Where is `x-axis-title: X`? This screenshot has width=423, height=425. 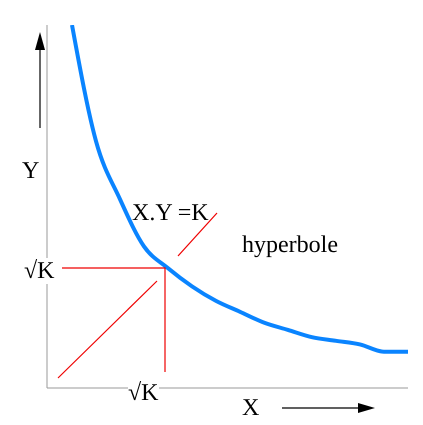 x-axis-title: X is located at coordinates (251, 408).